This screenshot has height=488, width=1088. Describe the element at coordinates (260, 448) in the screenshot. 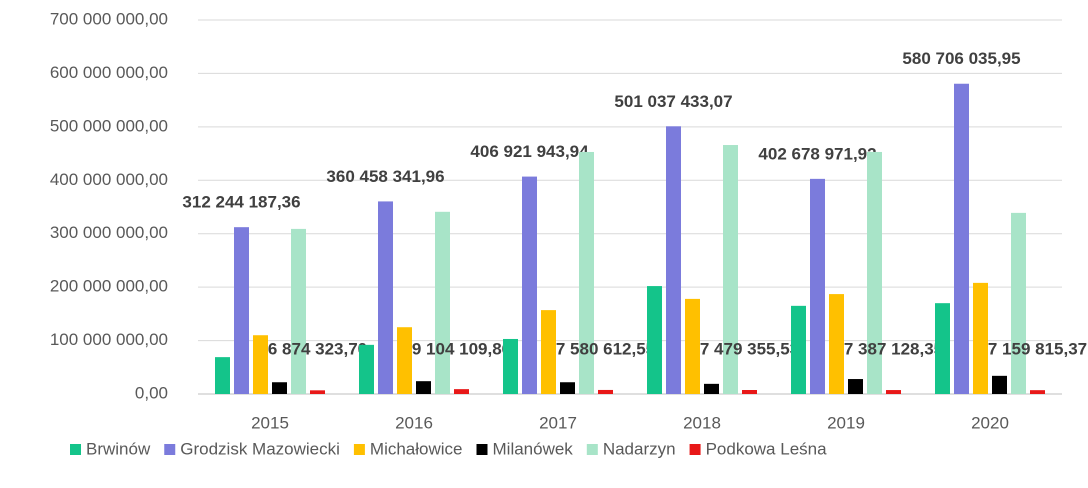

I see `legend-label: Grodzisk Mazowiecki` at that location.